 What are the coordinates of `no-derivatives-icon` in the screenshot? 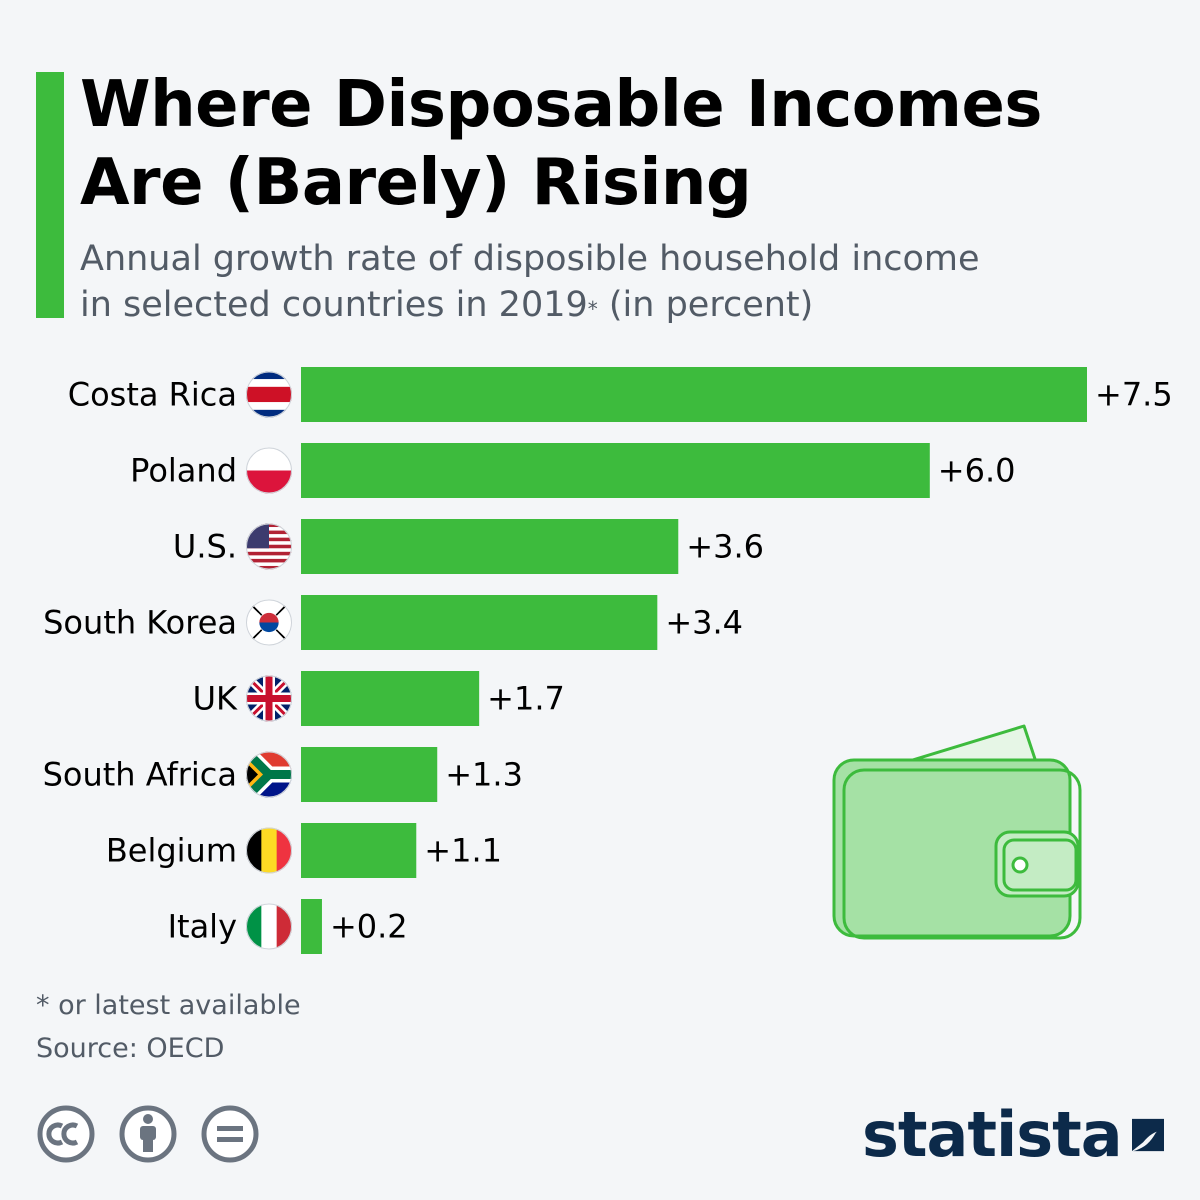 It's located at (230, 1134).